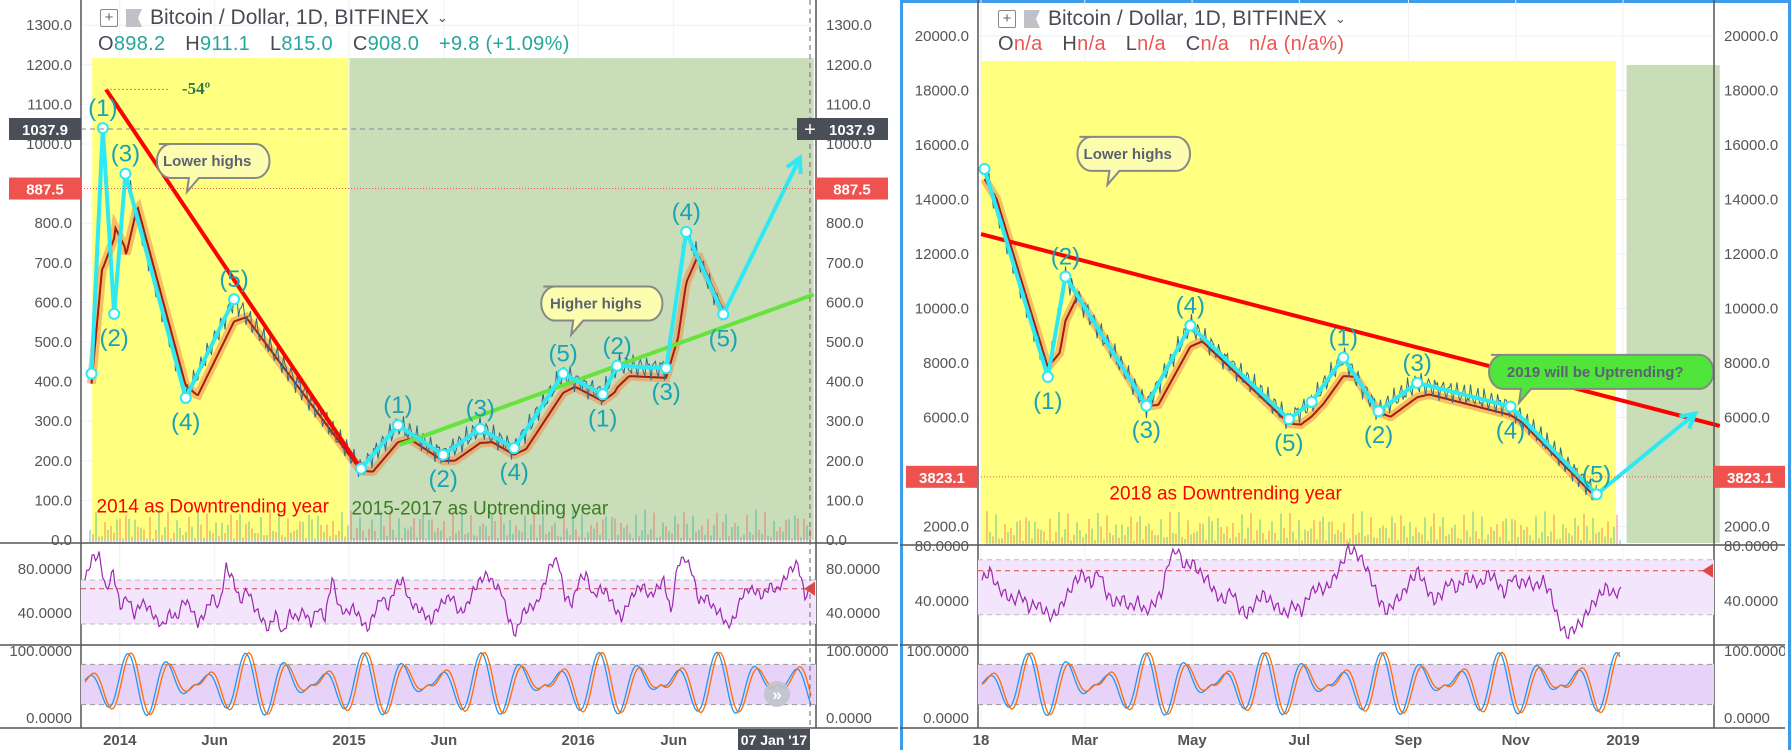 This screenshot has width=1791, height=750. Describe the element at coordinates (616, 346) in the screenshot. I see `wave-label: (2)` at that location.